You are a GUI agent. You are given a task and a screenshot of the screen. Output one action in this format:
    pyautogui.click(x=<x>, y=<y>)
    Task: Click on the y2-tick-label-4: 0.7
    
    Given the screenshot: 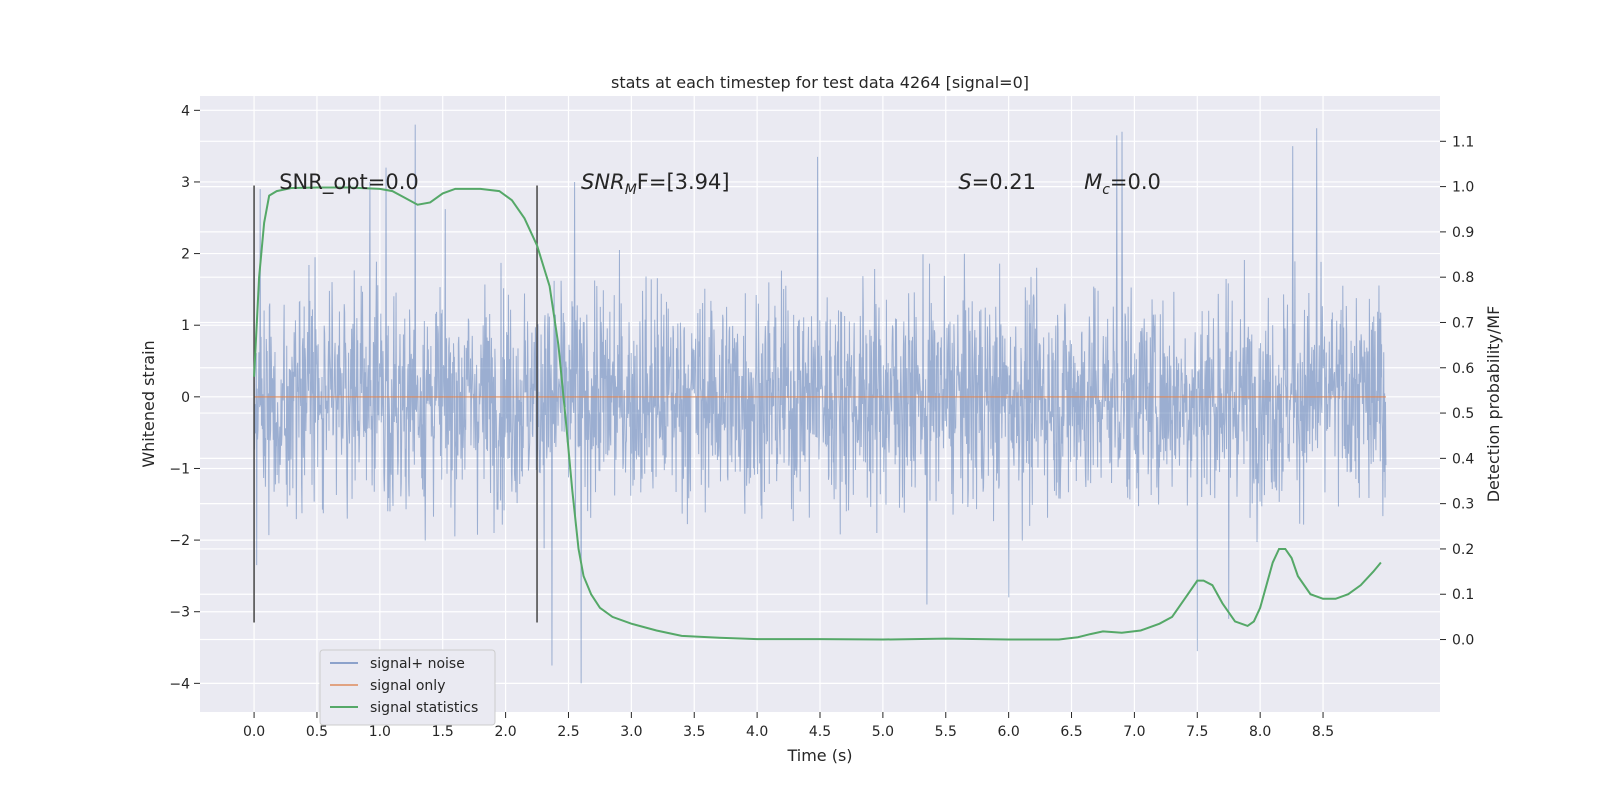 What is the action you would take?
    pyautogui.click(x=1463, y=323)
    